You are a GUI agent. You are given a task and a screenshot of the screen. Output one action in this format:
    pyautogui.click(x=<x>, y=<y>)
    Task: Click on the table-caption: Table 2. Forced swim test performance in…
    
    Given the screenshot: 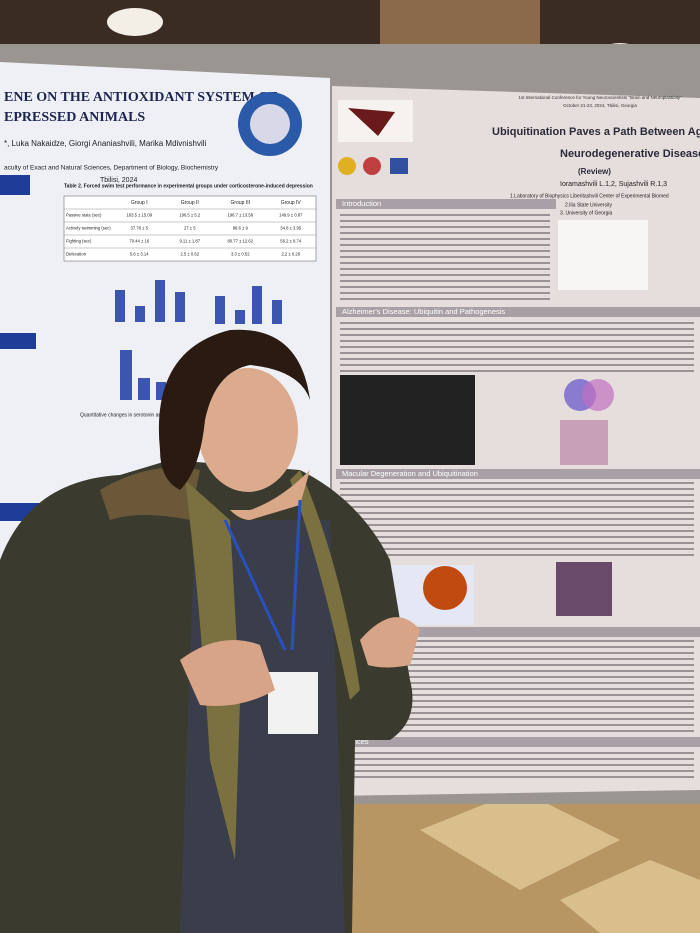 What is the action you would take?
    pyautogui.click(x=188, y=186)
    